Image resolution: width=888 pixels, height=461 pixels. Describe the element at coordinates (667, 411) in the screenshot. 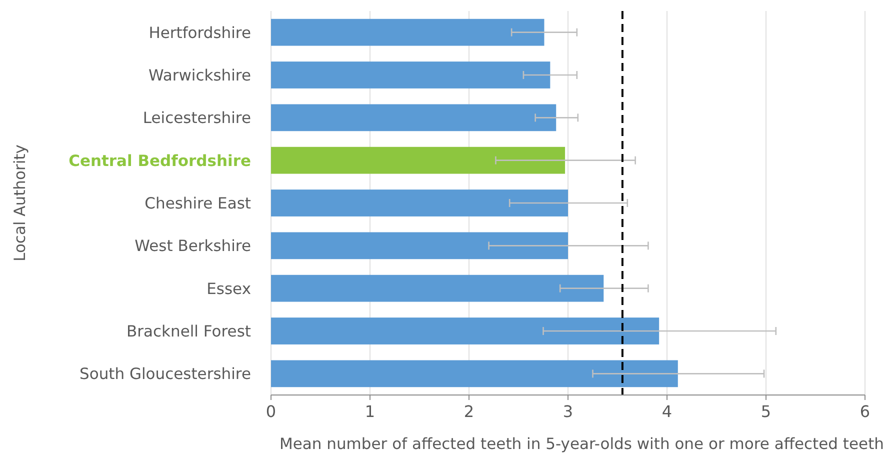

I see `x-tick-label: 4` at that location.